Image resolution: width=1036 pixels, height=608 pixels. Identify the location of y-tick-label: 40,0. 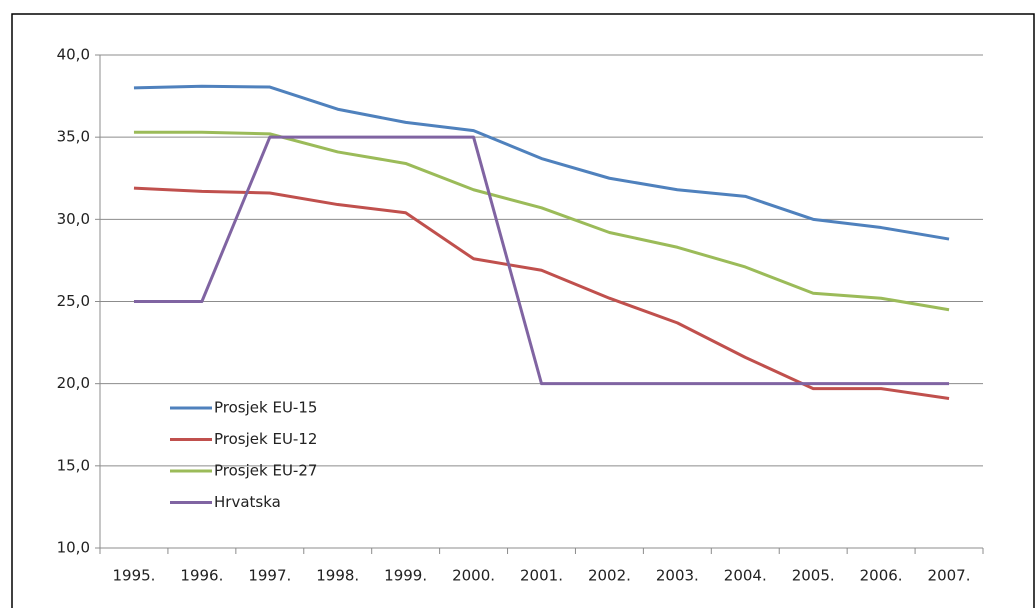
(73, 55).